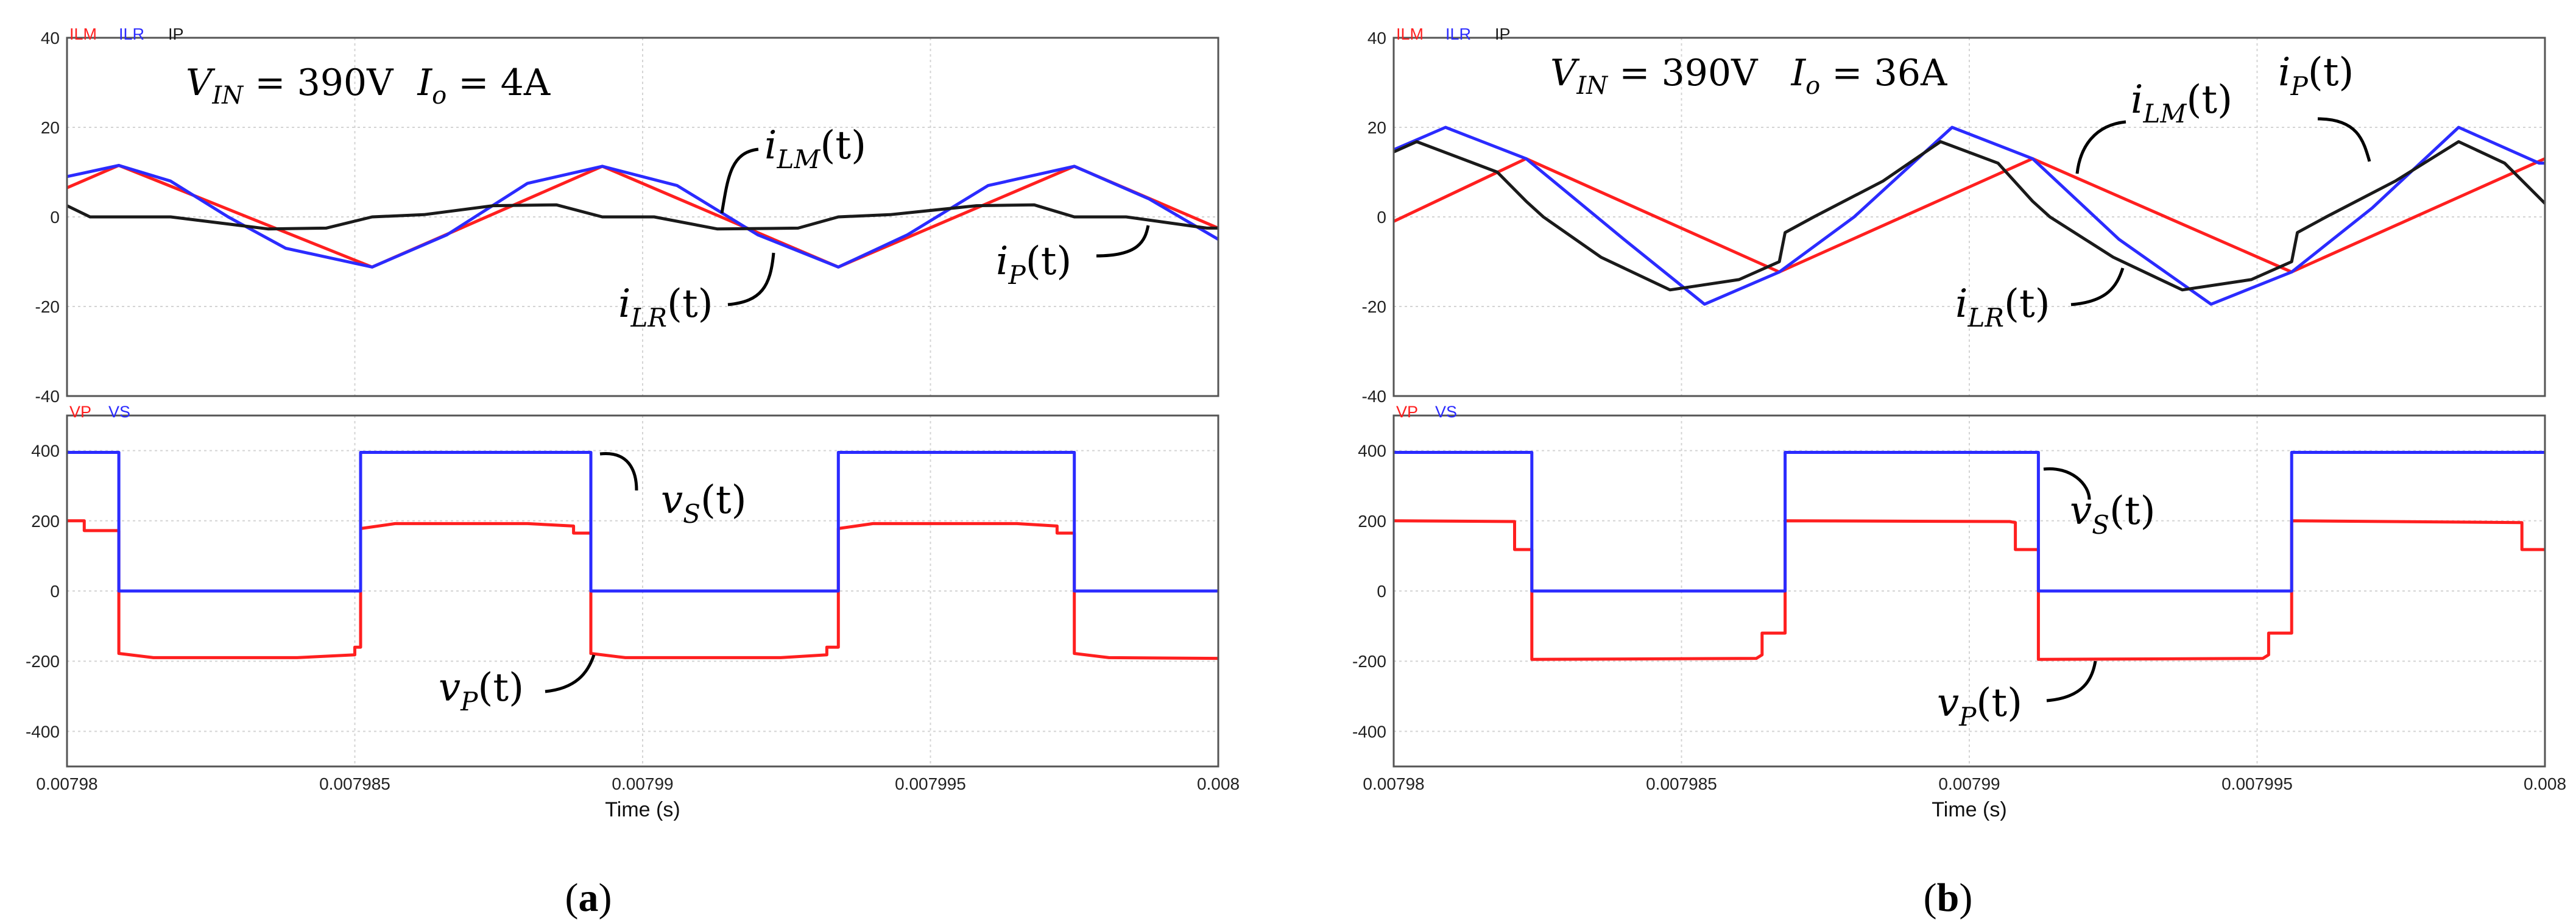 The width and height of the screenshot is (2576, 920). What do you see at coordinates (704, 503) in the screenshot?
I see `annot-a-vs: vS(t)` at bounding box center [704, 503].